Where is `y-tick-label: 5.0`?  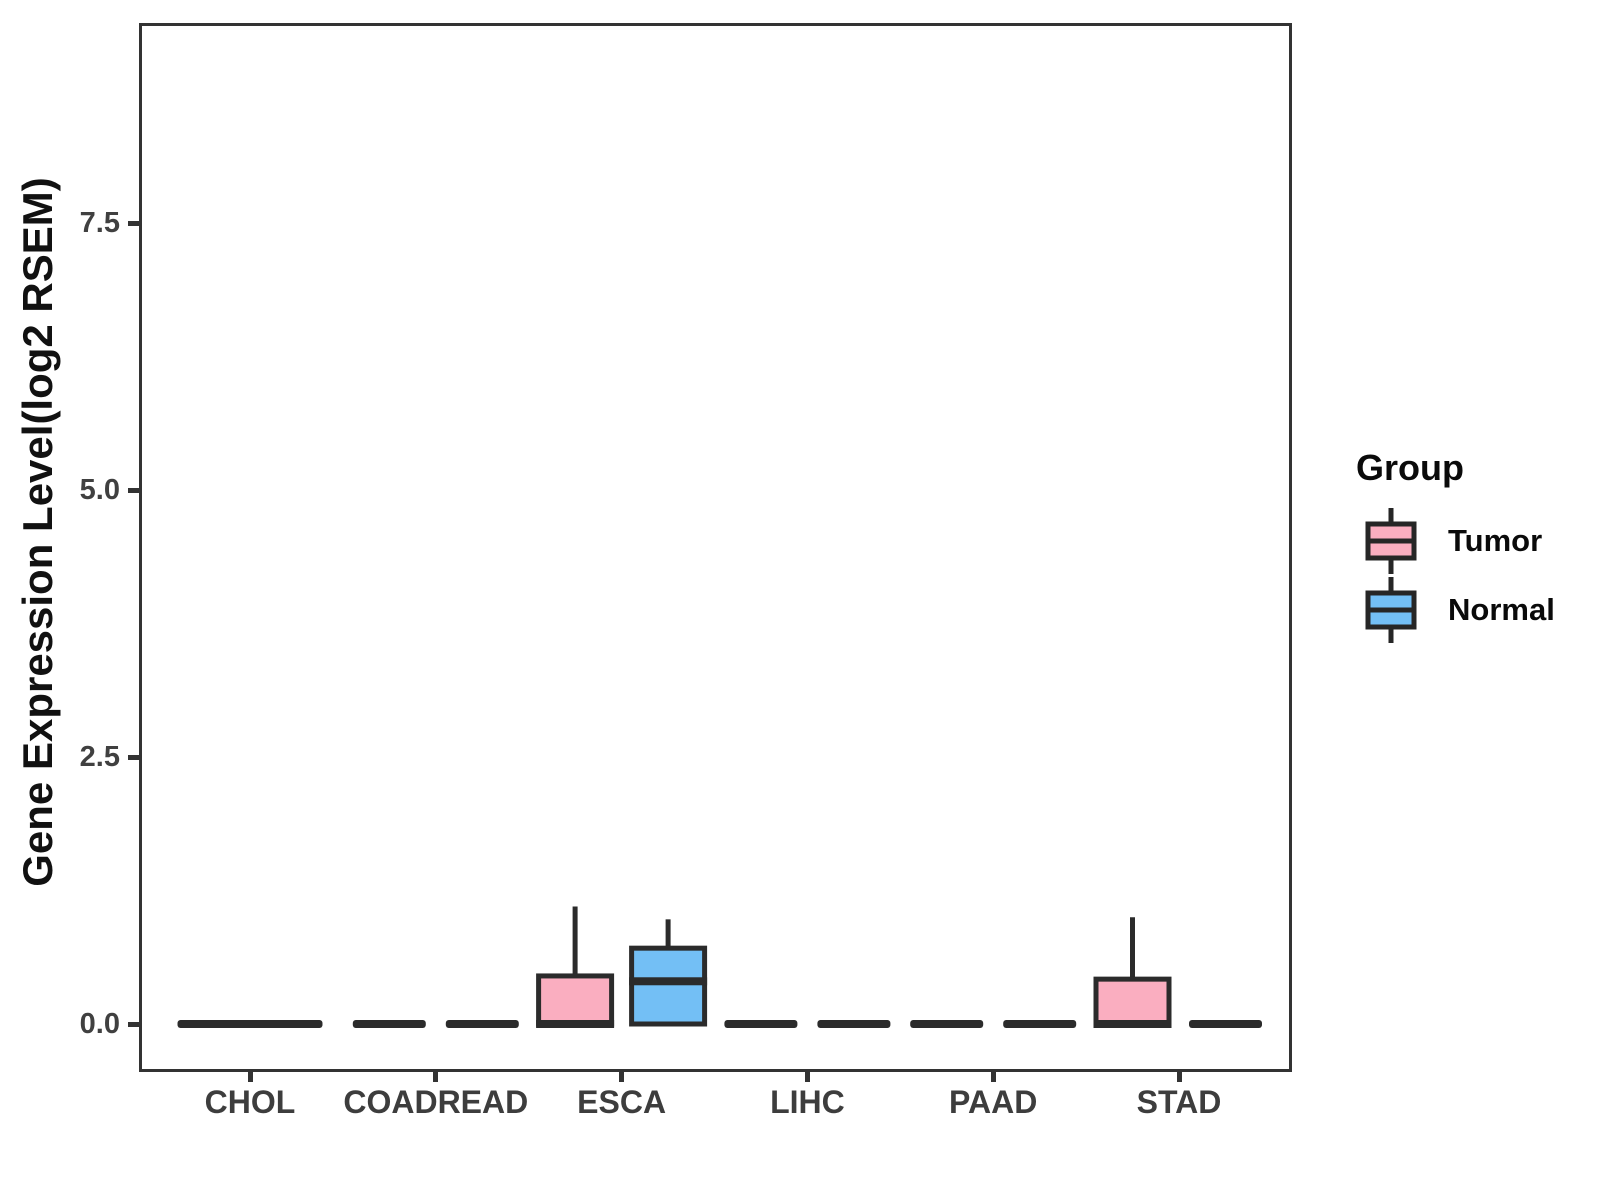
y-tick-label: 5.0 is located at coordinates (99, 490).